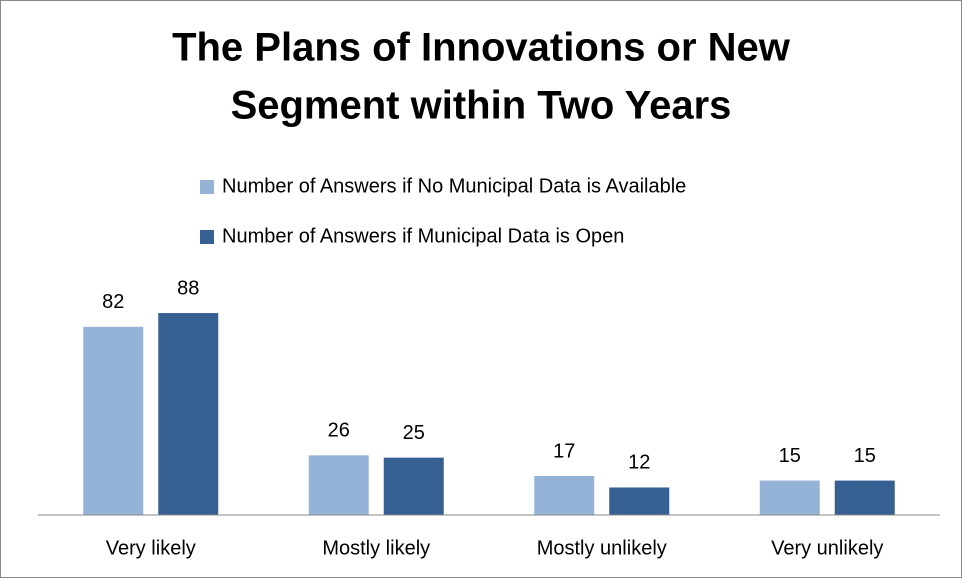 The width and height of the screenshot is (963, 579). I want to click on data-label: 82, so click(113, 302).